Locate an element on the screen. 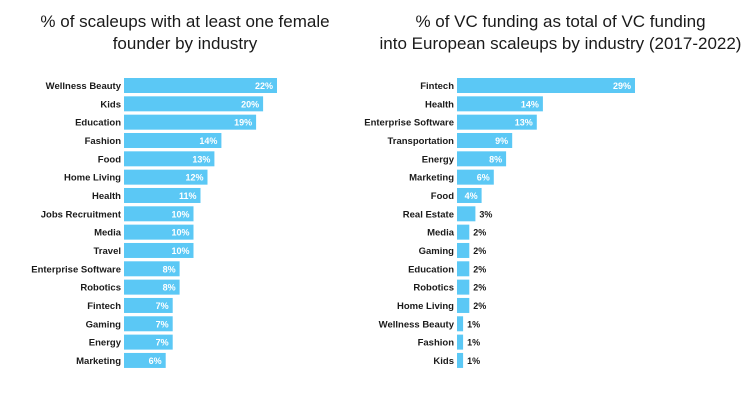 This screenshot has height=410, width=747. data-label: 12% is located at coordinates (194, 178).